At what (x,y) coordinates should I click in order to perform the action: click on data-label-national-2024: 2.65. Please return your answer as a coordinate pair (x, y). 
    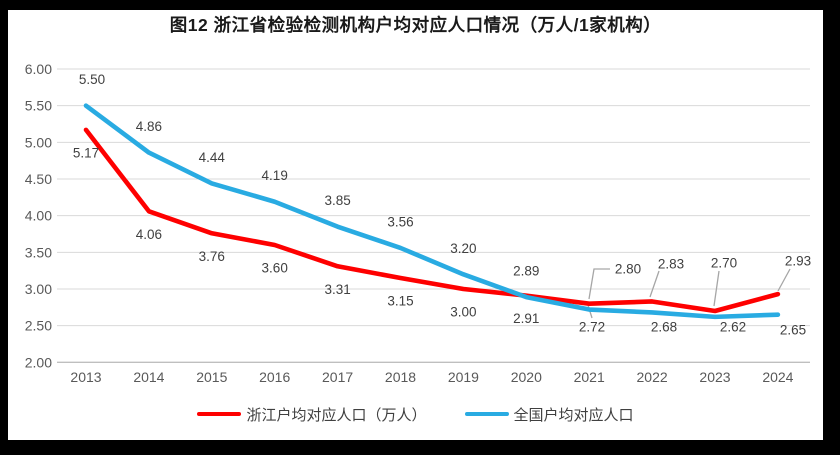
    Looking at the image, I should click on (793, 330).